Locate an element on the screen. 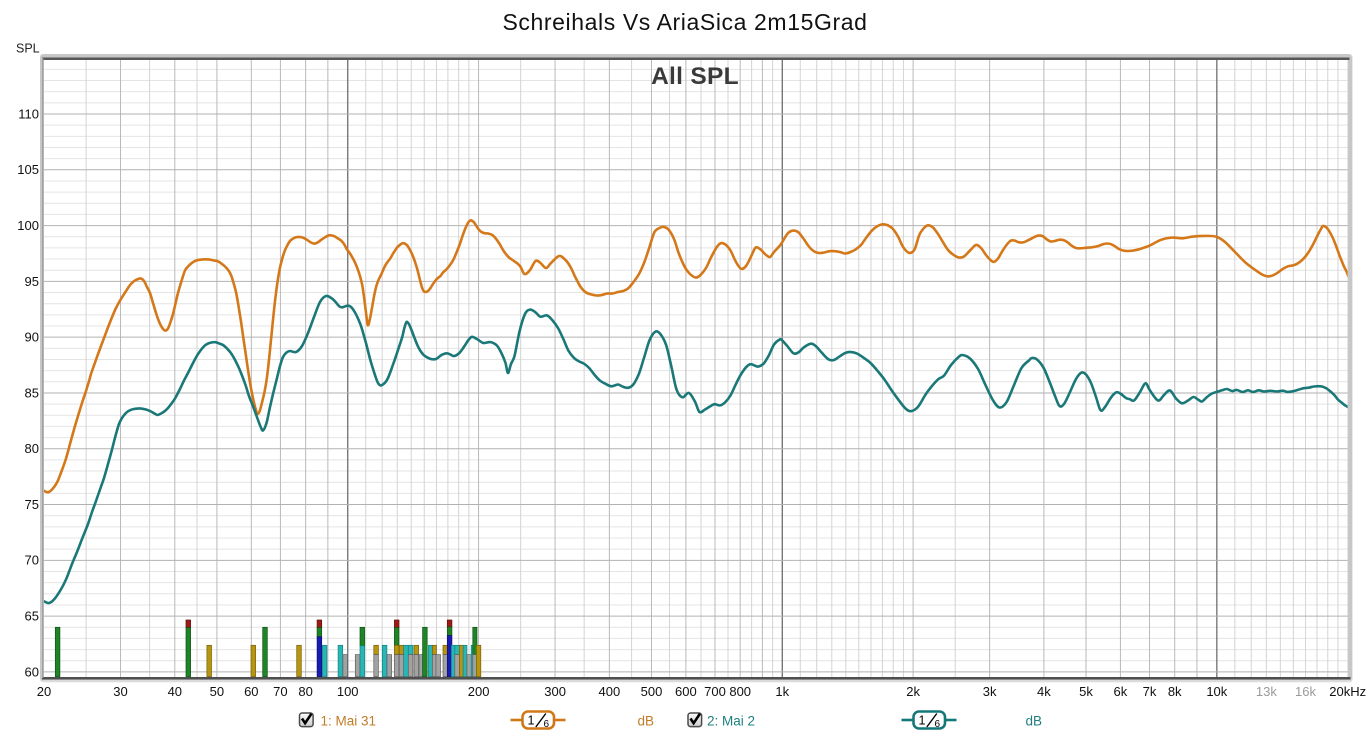  svg-text: 600 is located at coordinates (686, 691).